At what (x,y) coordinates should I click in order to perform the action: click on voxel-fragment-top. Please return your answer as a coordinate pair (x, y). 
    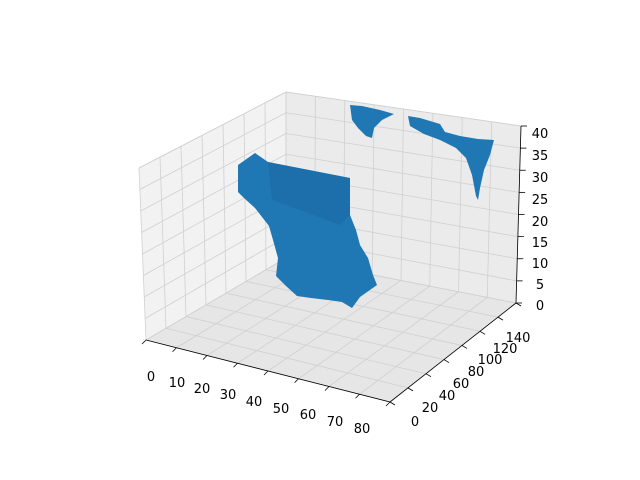
    Looking at the image, I should click on (372, 121).